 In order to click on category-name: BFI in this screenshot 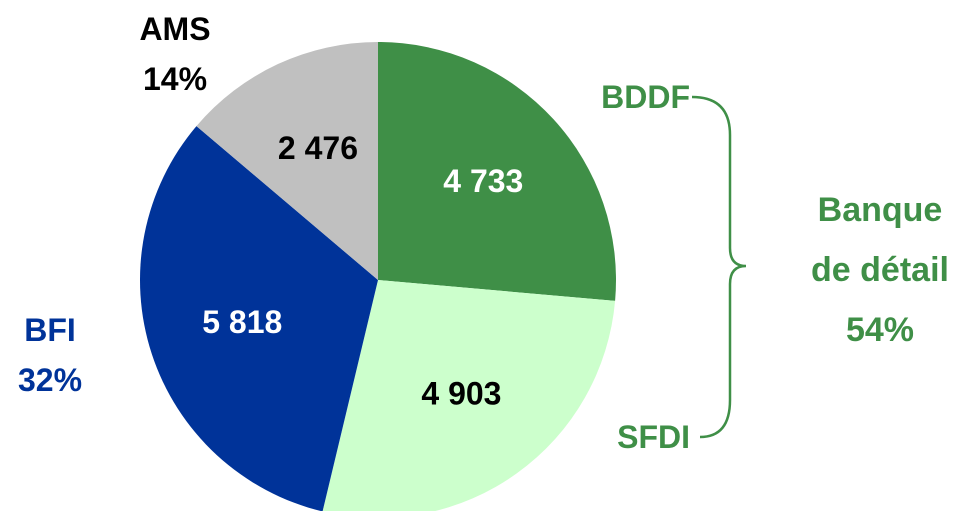, I will do `click(50, 330)`.